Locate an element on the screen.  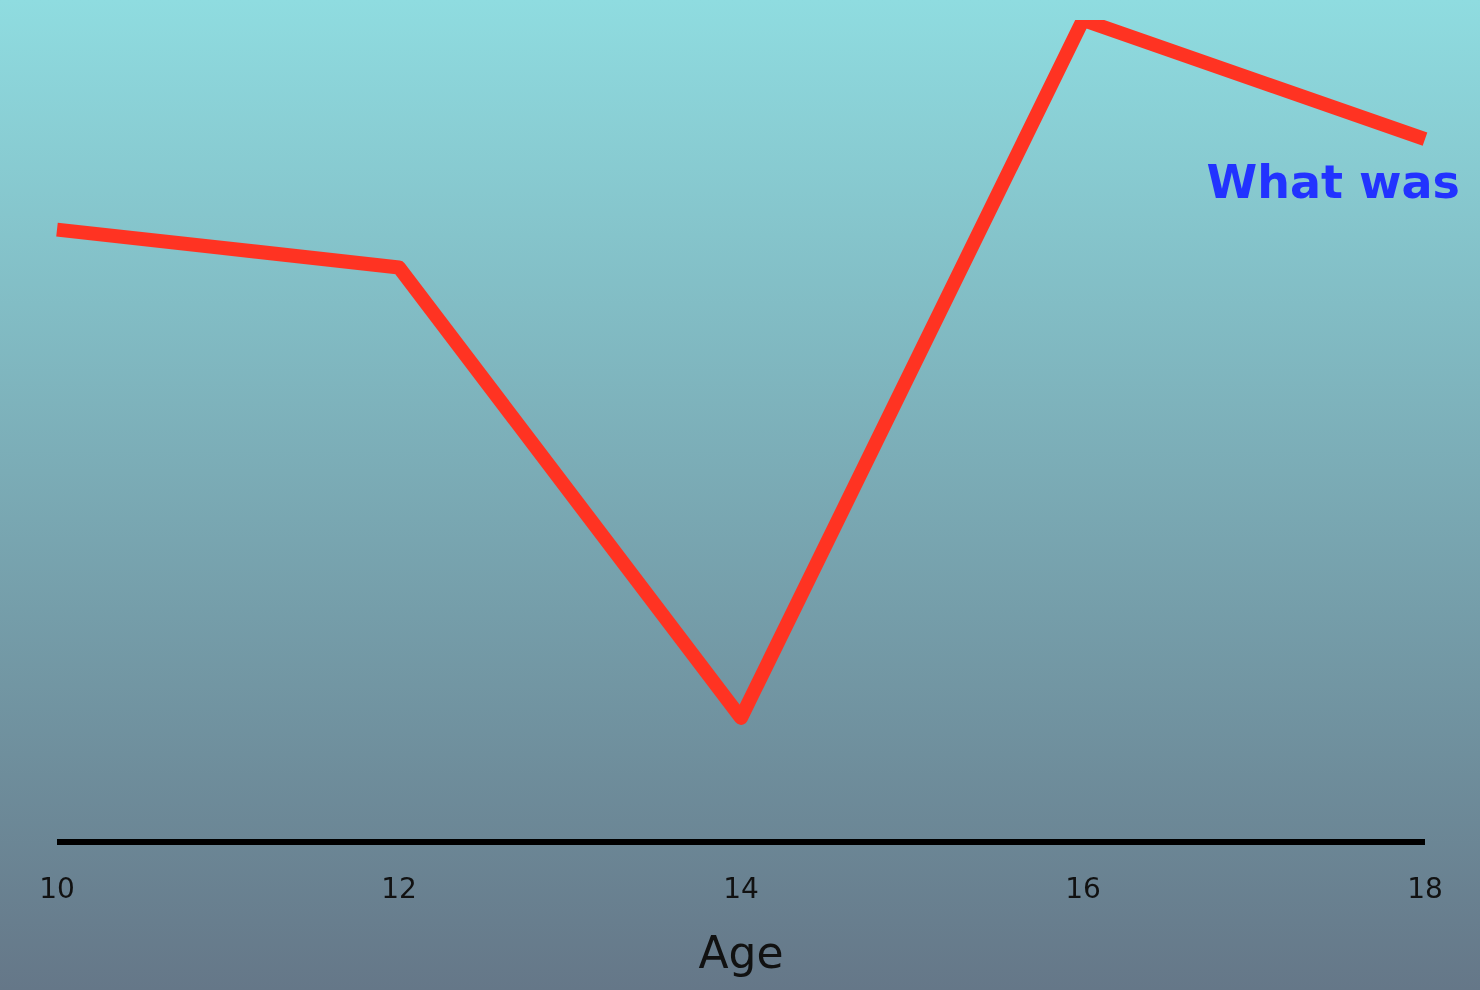
x-tick-label: 12 is located at coordinates (399, 888).